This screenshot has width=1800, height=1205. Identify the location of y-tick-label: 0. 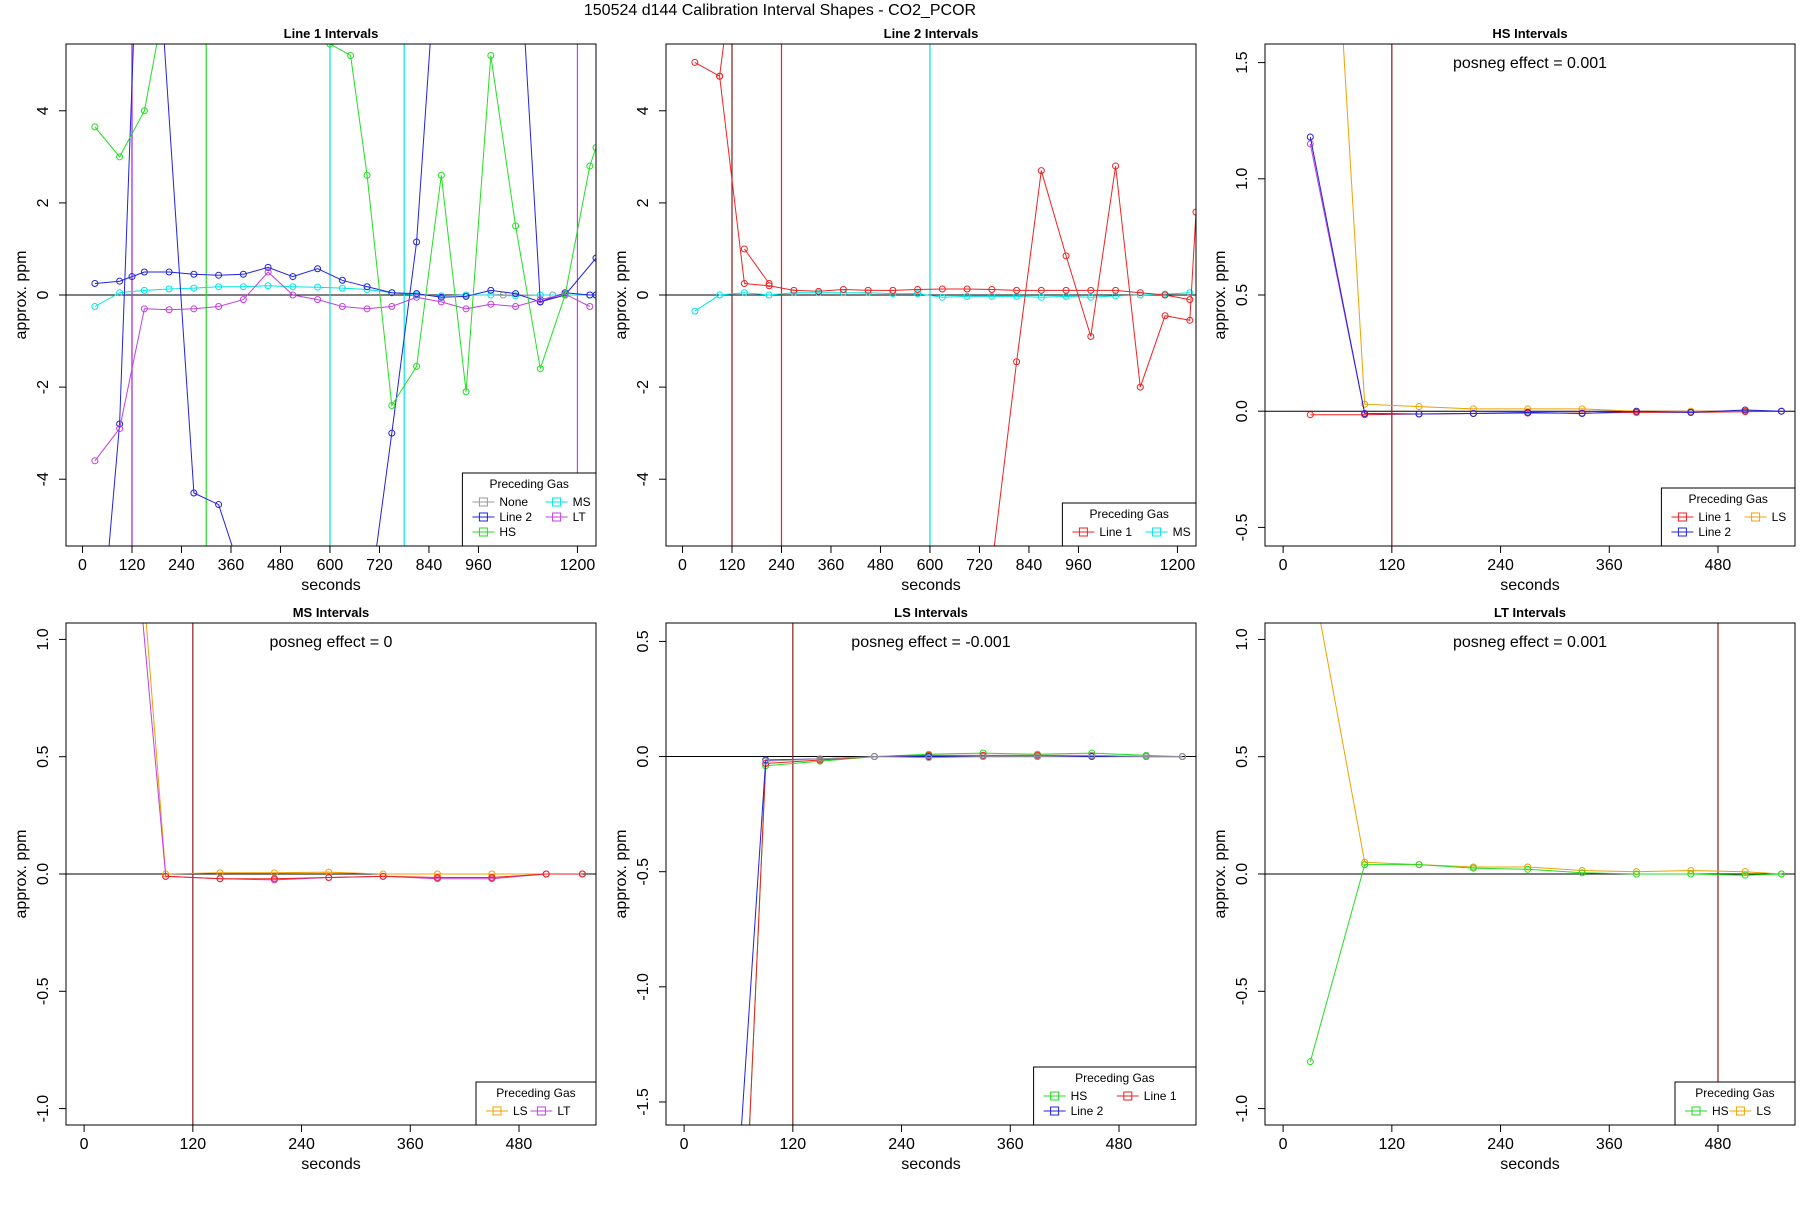
(43, 294).